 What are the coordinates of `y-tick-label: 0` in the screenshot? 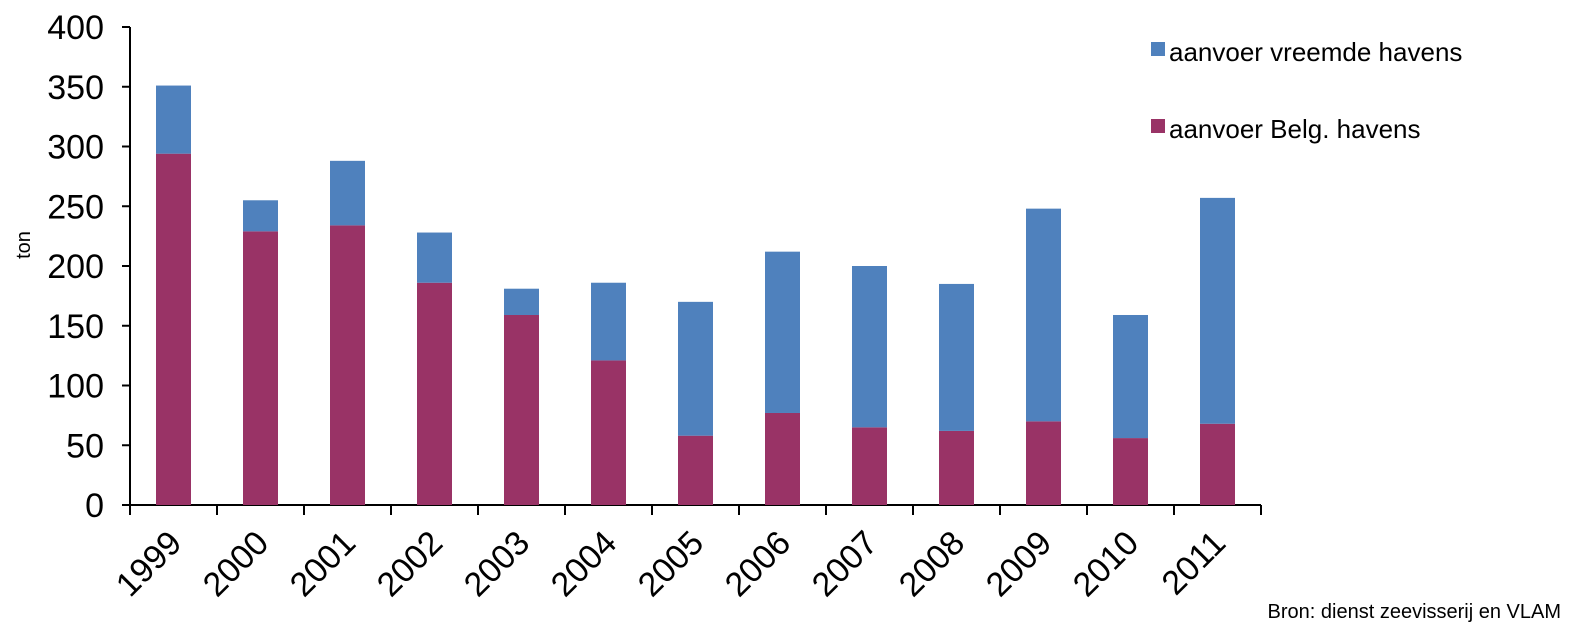 It's located at (94, 506).